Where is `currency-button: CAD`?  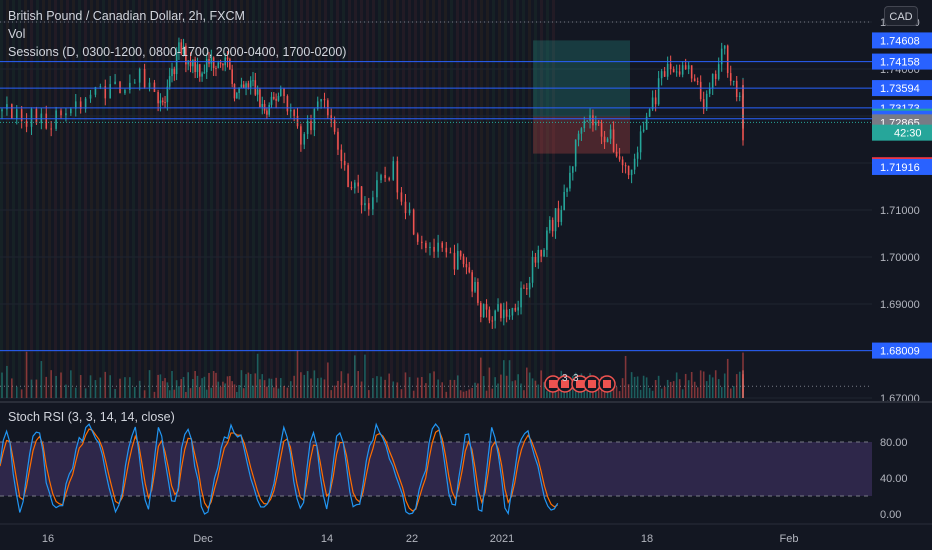
currency-button: CAD is located at coordinates (901, 16).